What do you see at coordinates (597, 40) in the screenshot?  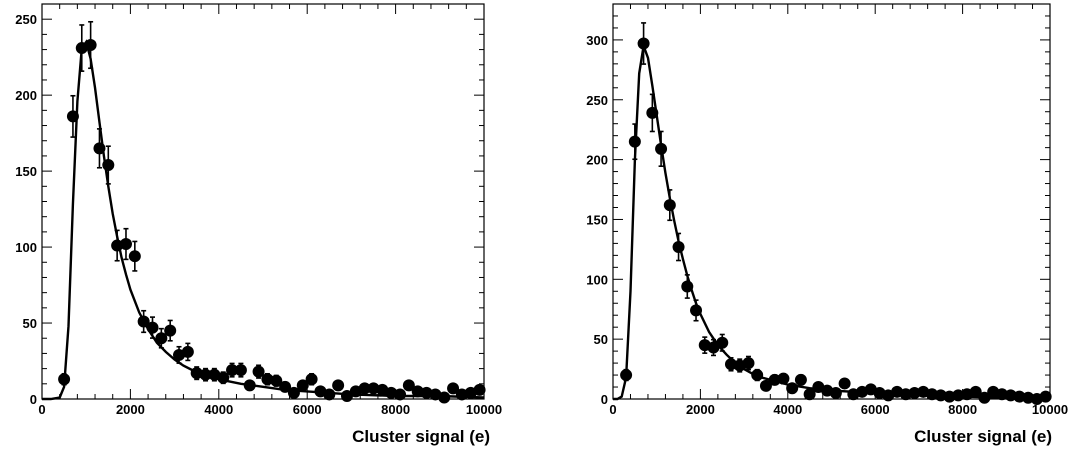 I see `y-tick-label: 300` at bounding box center [597, 40].